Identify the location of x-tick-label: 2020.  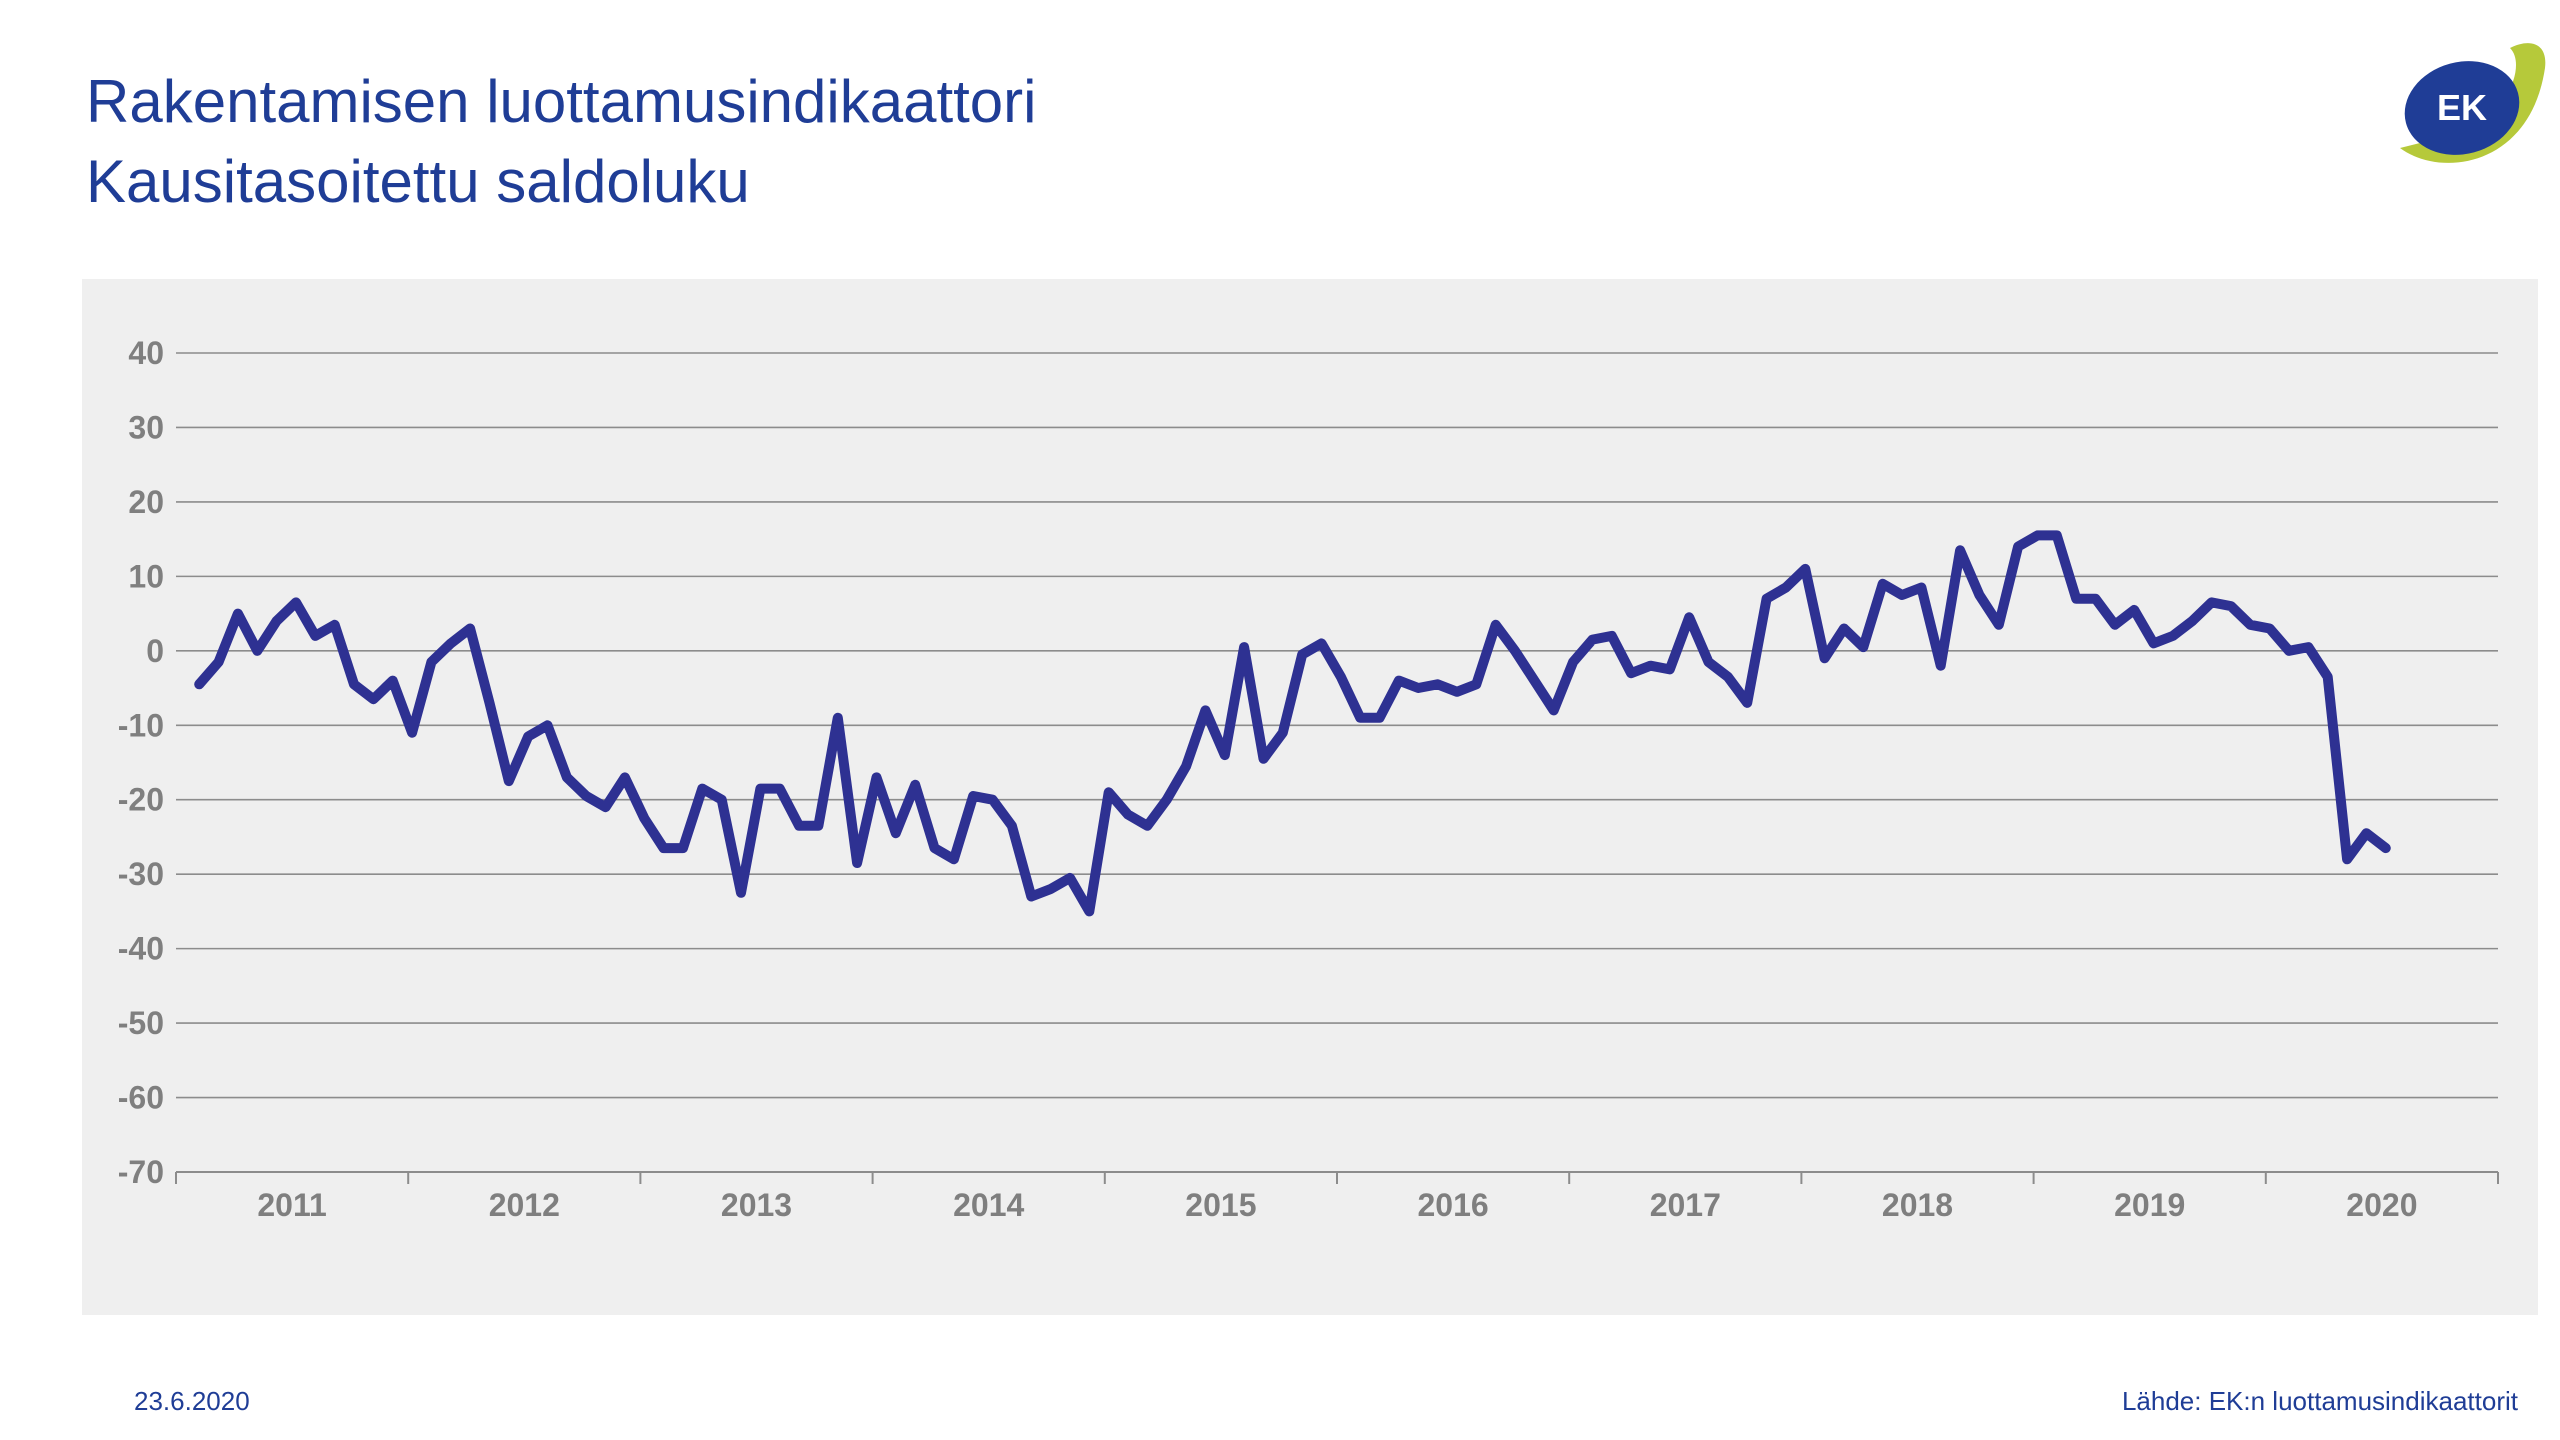
(2381, 1205).